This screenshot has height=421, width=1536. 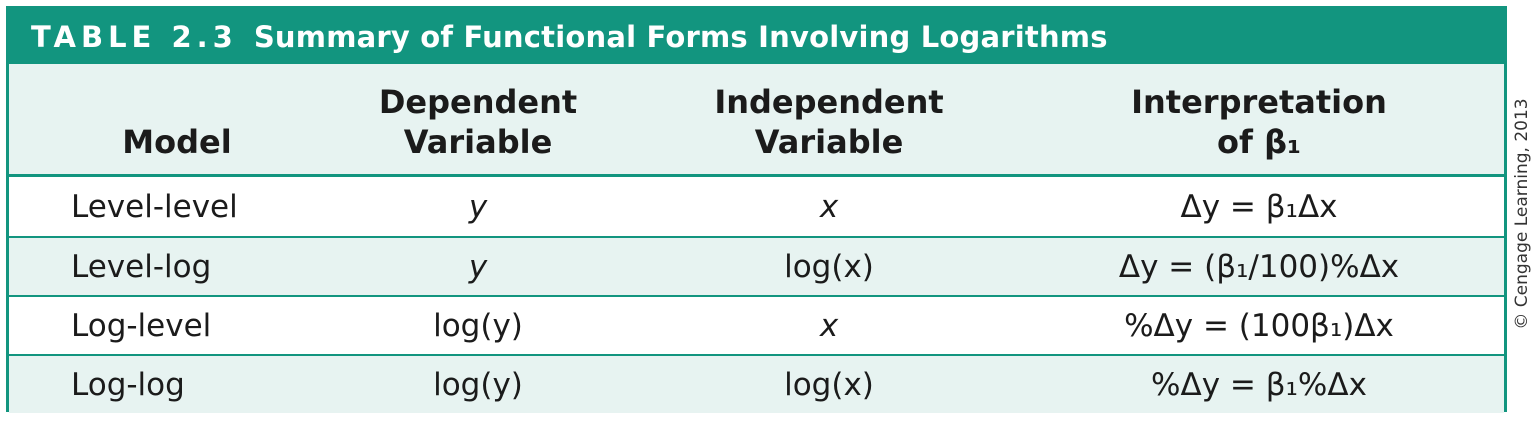 What do you see at coordinates (756, 324) in the screenshot?
I see `table-row-log-level: Log-level log(y) x %Δy = (100β₁)Δx` at bounding box center [756, 324].